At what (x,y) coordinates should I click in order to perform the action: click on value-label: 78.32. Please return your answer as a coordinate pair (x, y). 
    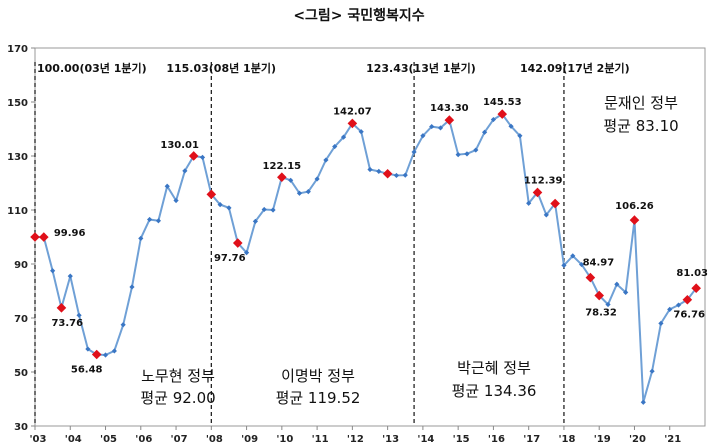
    Looking at the image, I should click on (601, 313).